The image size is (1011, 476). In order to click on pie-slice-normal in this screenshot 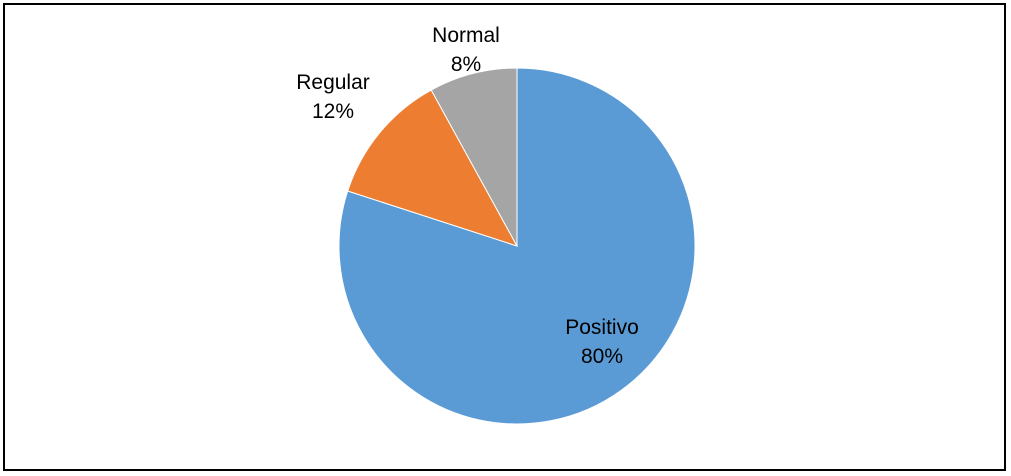, I will do `click(474, 157)`.